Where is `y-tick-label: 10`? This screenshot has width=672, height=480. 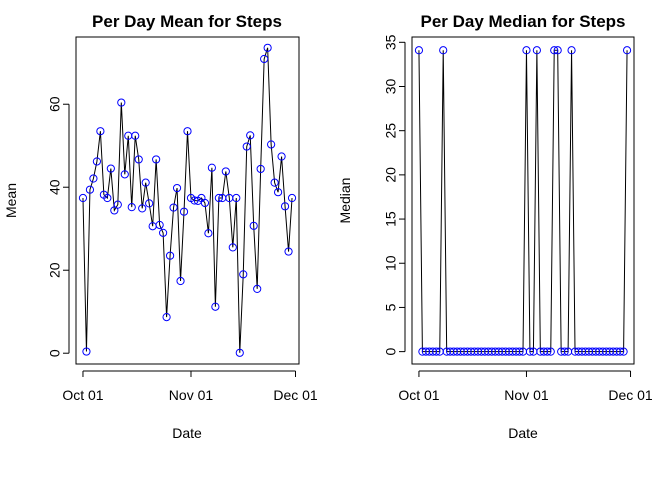
y-tick-label: 10 is located at coordinates (391, 263).